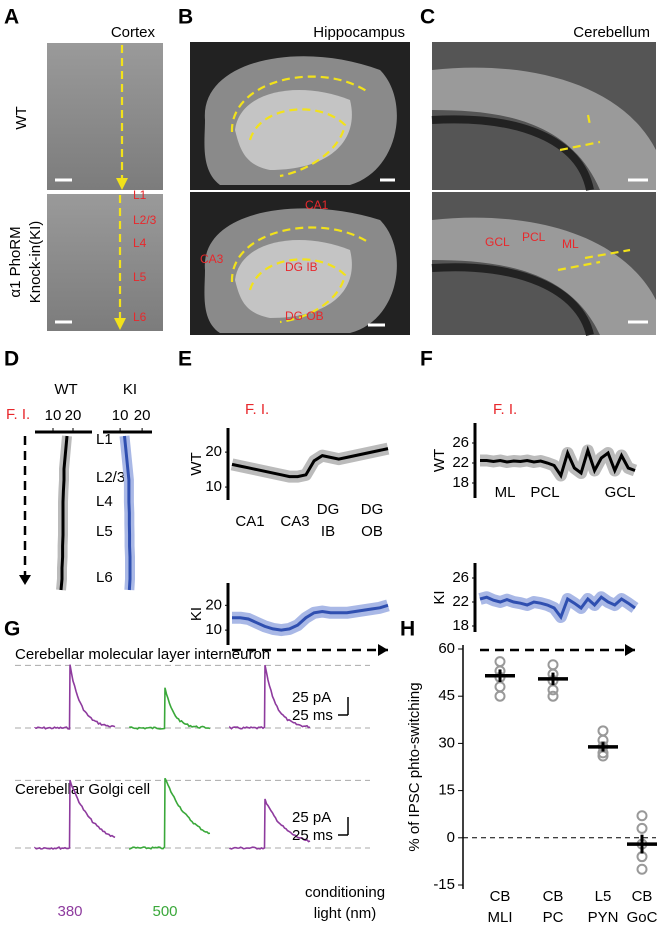 The height and width of the screenshot is (935, 658). What do you see at coordinates (534, 237) in the screenshot?
I see `region-label: PCL` at bounding box center [534, 237].